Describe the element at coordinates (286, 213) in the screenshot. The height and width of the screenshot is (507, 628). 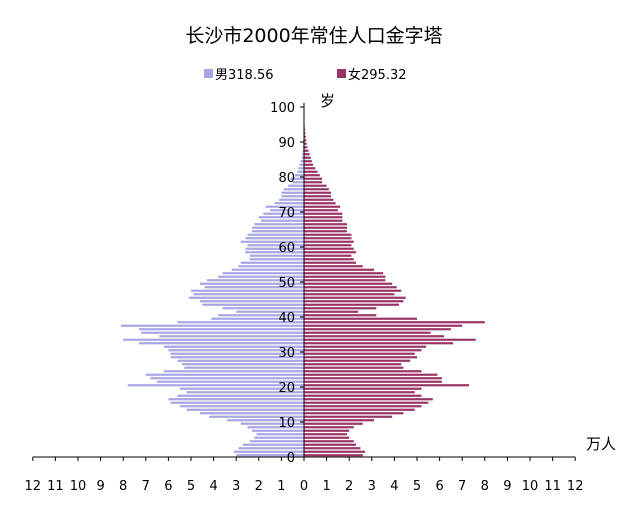
I see `y-tick-label: 70` at that location.